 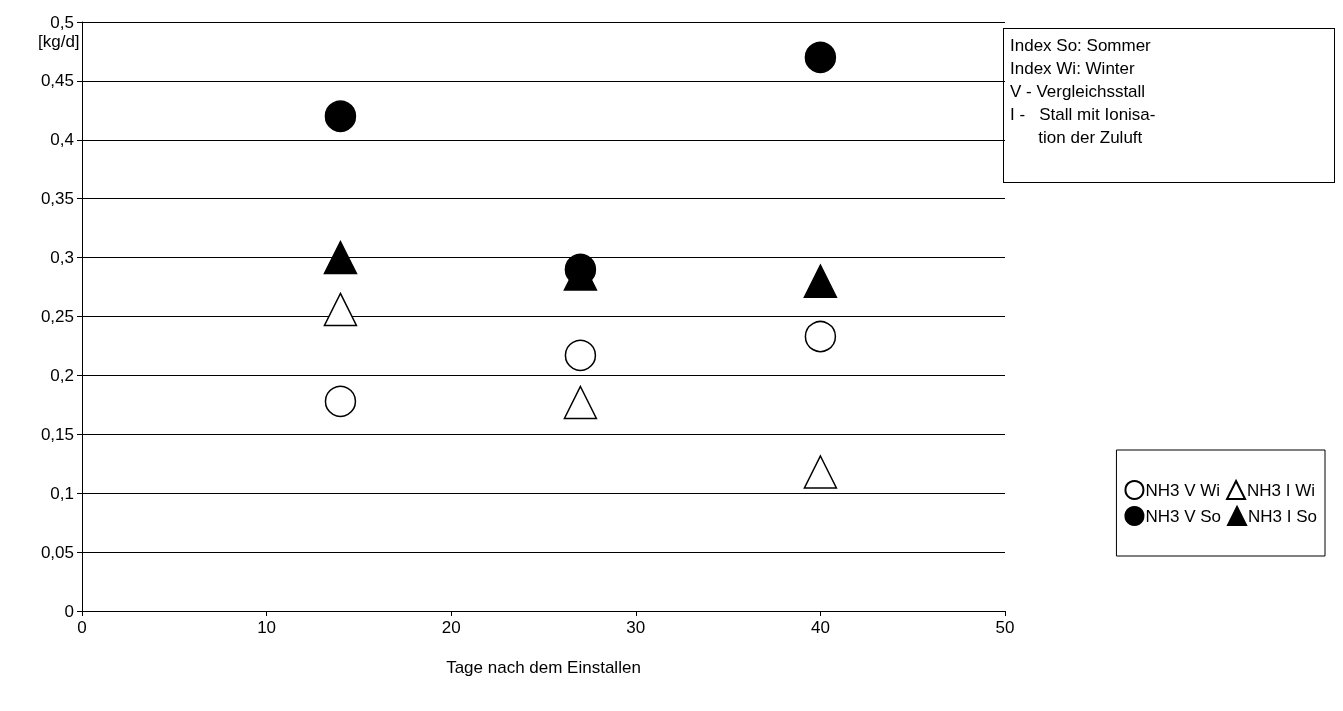 I want to click on y-tick-label: 0,3, so click(x=62, y=258).